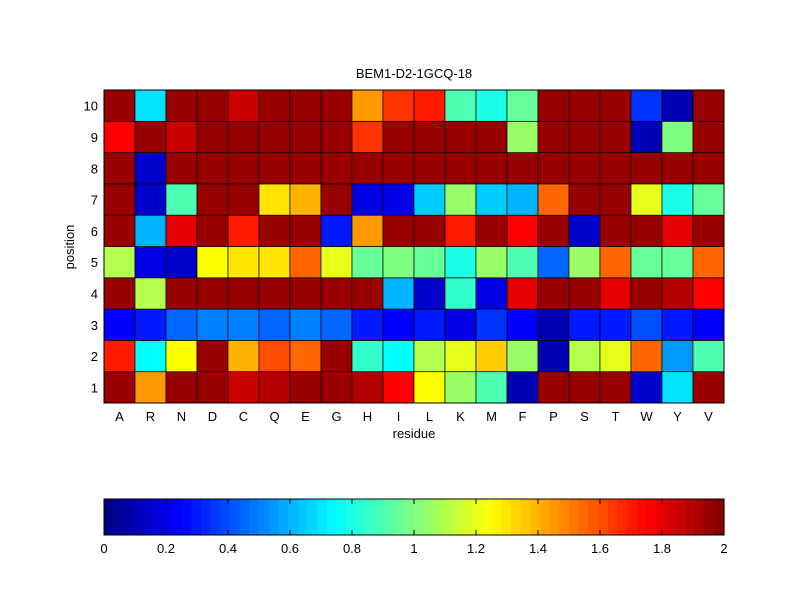 Image resolution: width=800 pixels, height=600 pixels. Describe the element at coordinates (69, 247) in the screenshot. I see `y-axis-label: position` at that location.